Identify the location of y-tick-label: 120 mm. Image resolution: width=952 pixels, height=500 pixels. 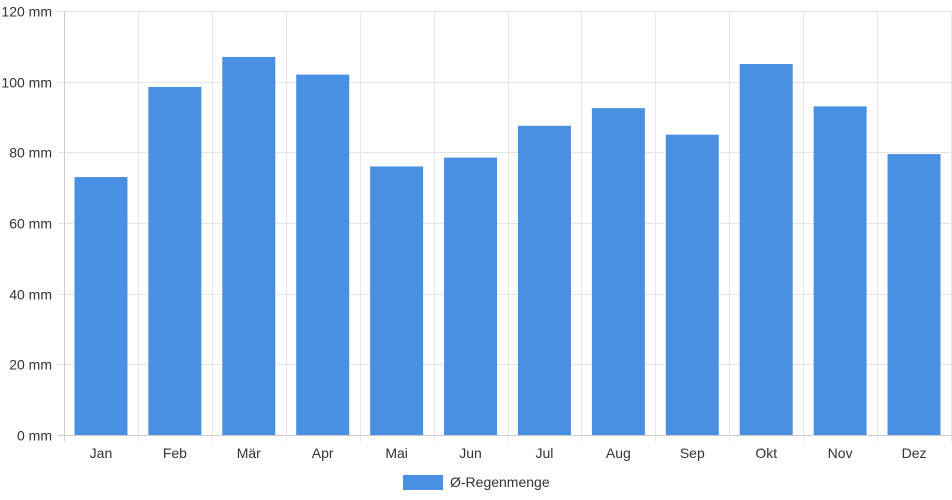
(26, 12).